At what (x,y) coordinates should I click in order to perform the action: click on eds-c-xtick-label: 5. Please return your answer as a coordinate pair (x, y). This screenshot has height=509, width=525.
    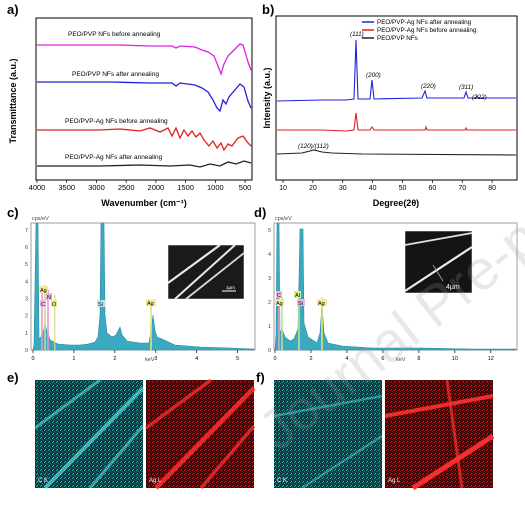
    Looking at the image, I should click on (237, 359).